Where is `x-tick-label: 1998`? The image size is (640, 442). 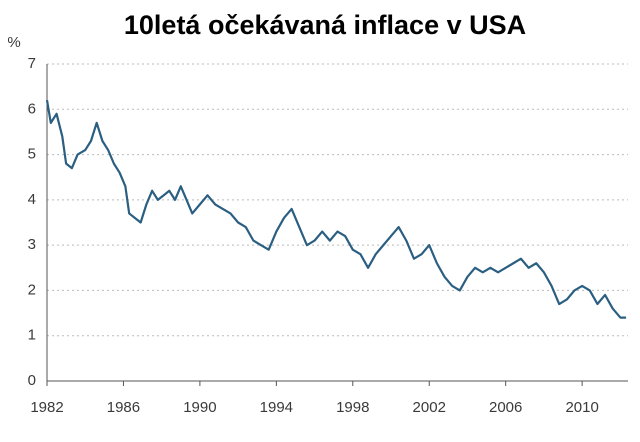
x-tick-label: 1998 is located at coordinates (352, 407).